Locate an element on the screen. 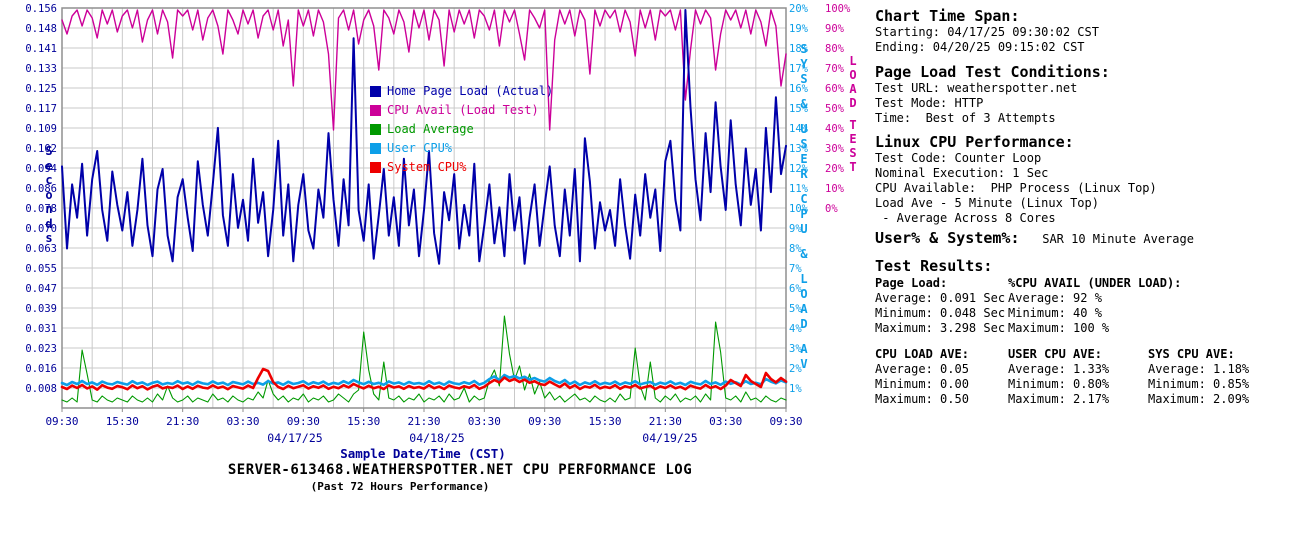  axis-title-letter: o is located at coordinates (49, 194).